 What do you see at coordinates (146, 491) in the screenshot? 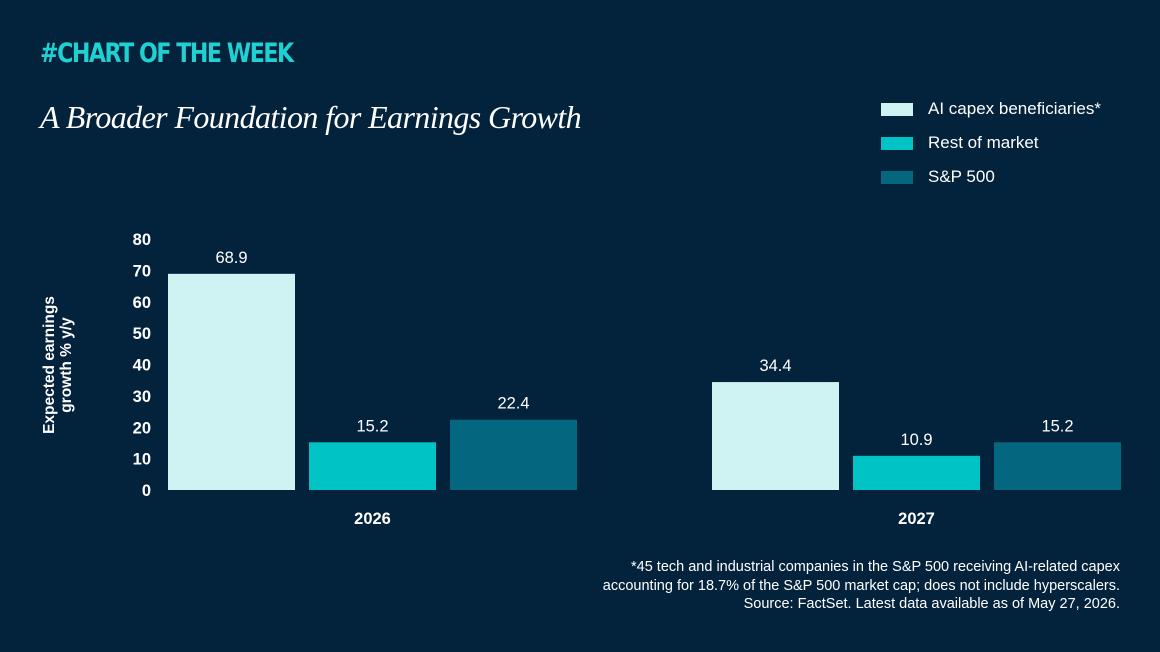
I see `y-tick-label: 0` at bounding box center [146, 491].